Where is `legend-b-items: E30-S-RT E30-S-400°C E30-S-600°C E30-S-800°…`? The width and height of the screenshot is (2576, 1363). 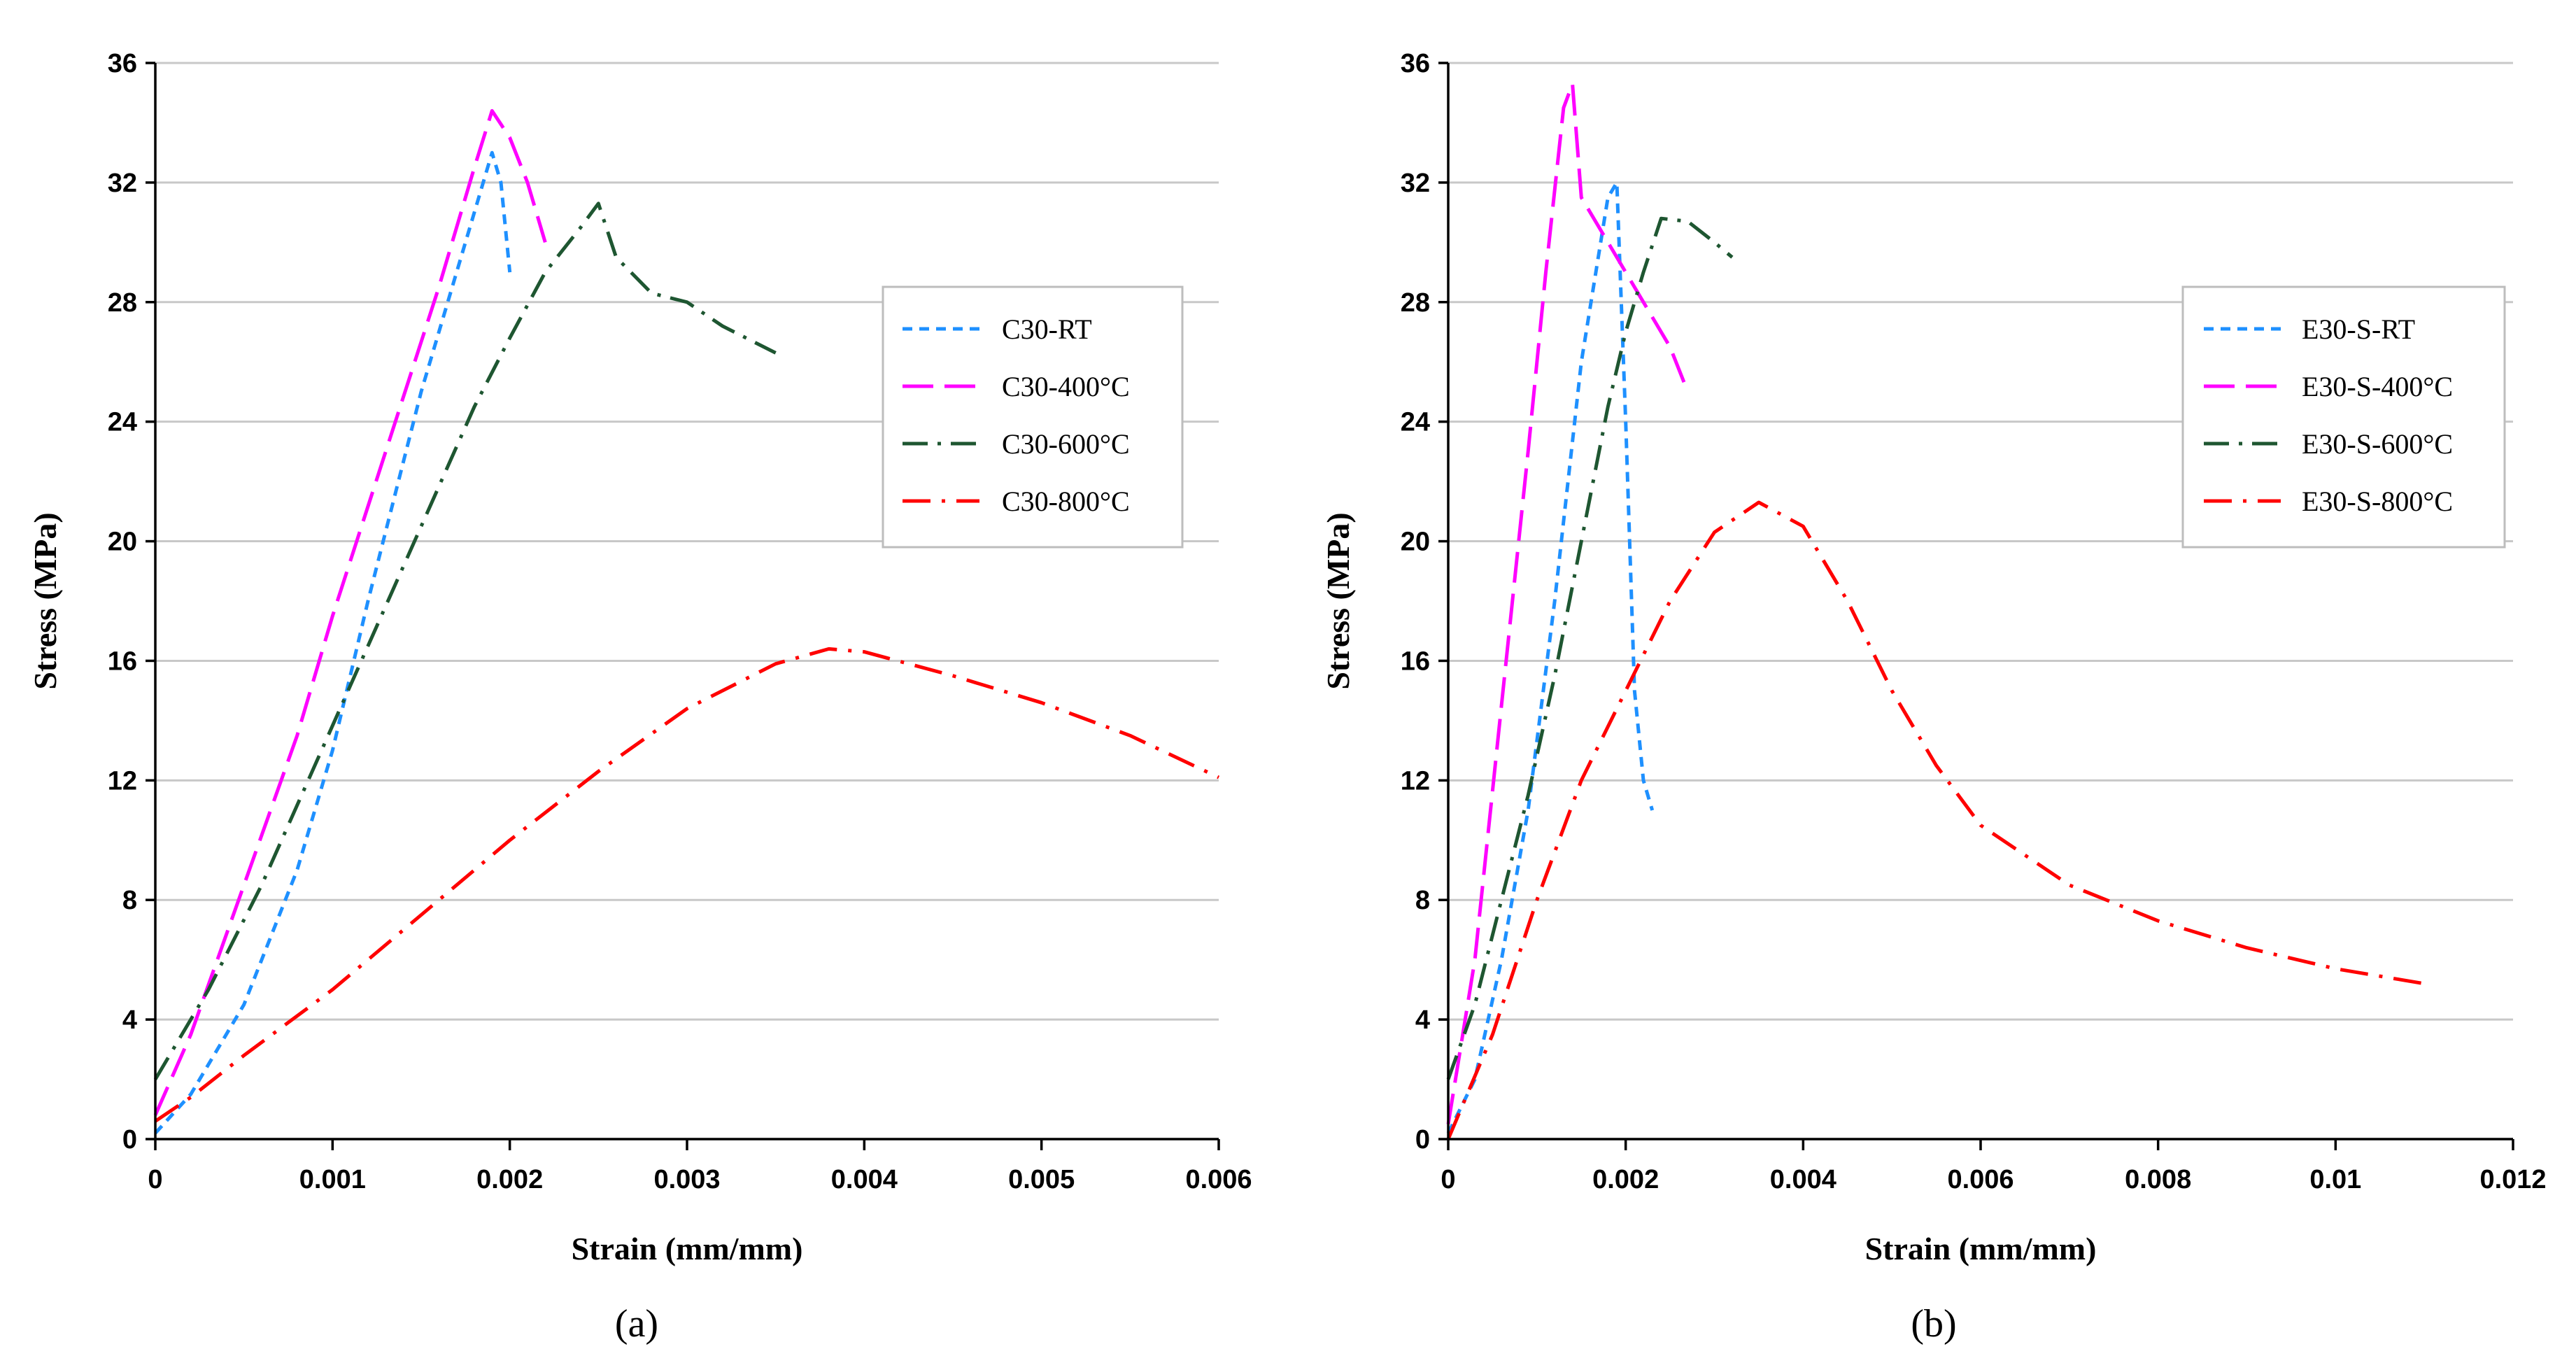 legend-b-items: E30-S-RT E30-S-400°C E30-S-600°C E30-S-800°… is located at coordinates (2328, 415).